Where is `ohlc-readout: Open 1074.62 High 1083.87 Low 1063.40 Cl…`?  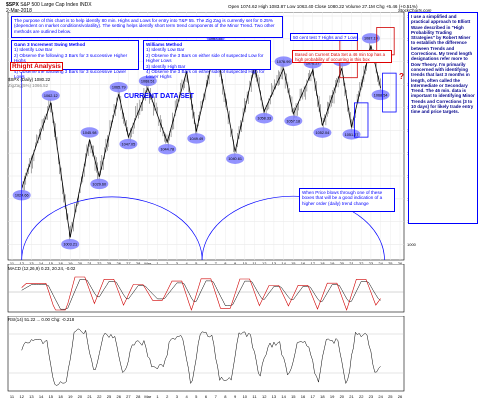
ohlc-readout: Open 1074.62 High 1083.87 Low 1063.40 Cl… is located at coordinates (323, 6).